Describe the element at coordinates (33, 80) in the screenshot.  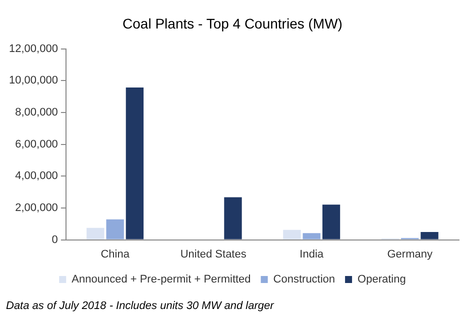
I see `y-tick-label: 10,00,000` at that location.